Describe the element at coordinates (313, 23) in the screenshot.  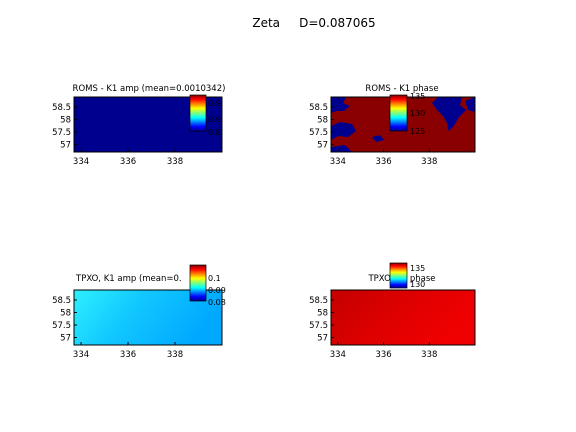
I see `figure-title: Zeta D=0.087065` at that location.